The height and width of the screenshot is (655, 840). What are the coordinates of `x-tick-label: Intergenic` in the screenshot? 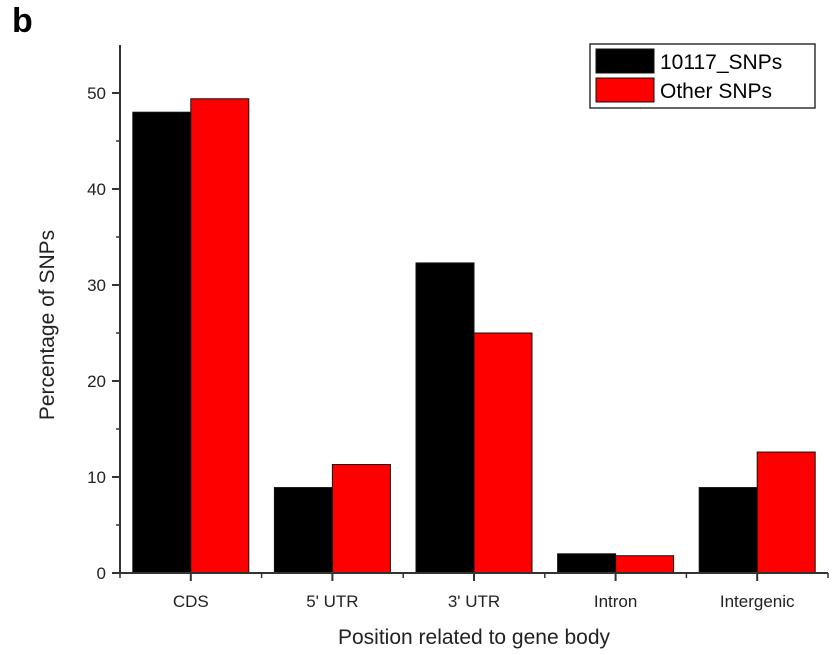 It's located at (757, 601).